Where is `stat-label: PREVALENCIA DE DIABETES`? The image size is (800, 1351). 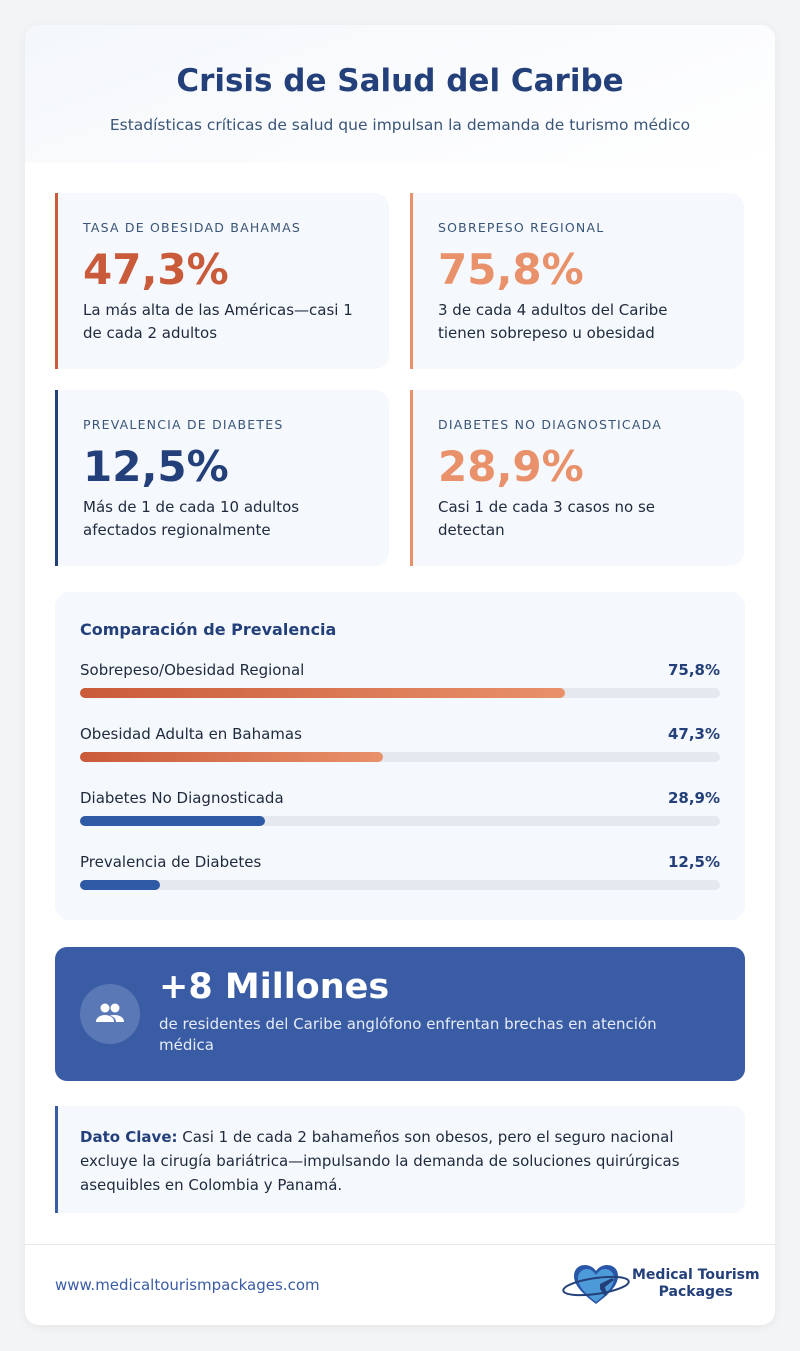 stat-label: PREVALENCIA DE DIABETES is located at coordinates (183, 424).